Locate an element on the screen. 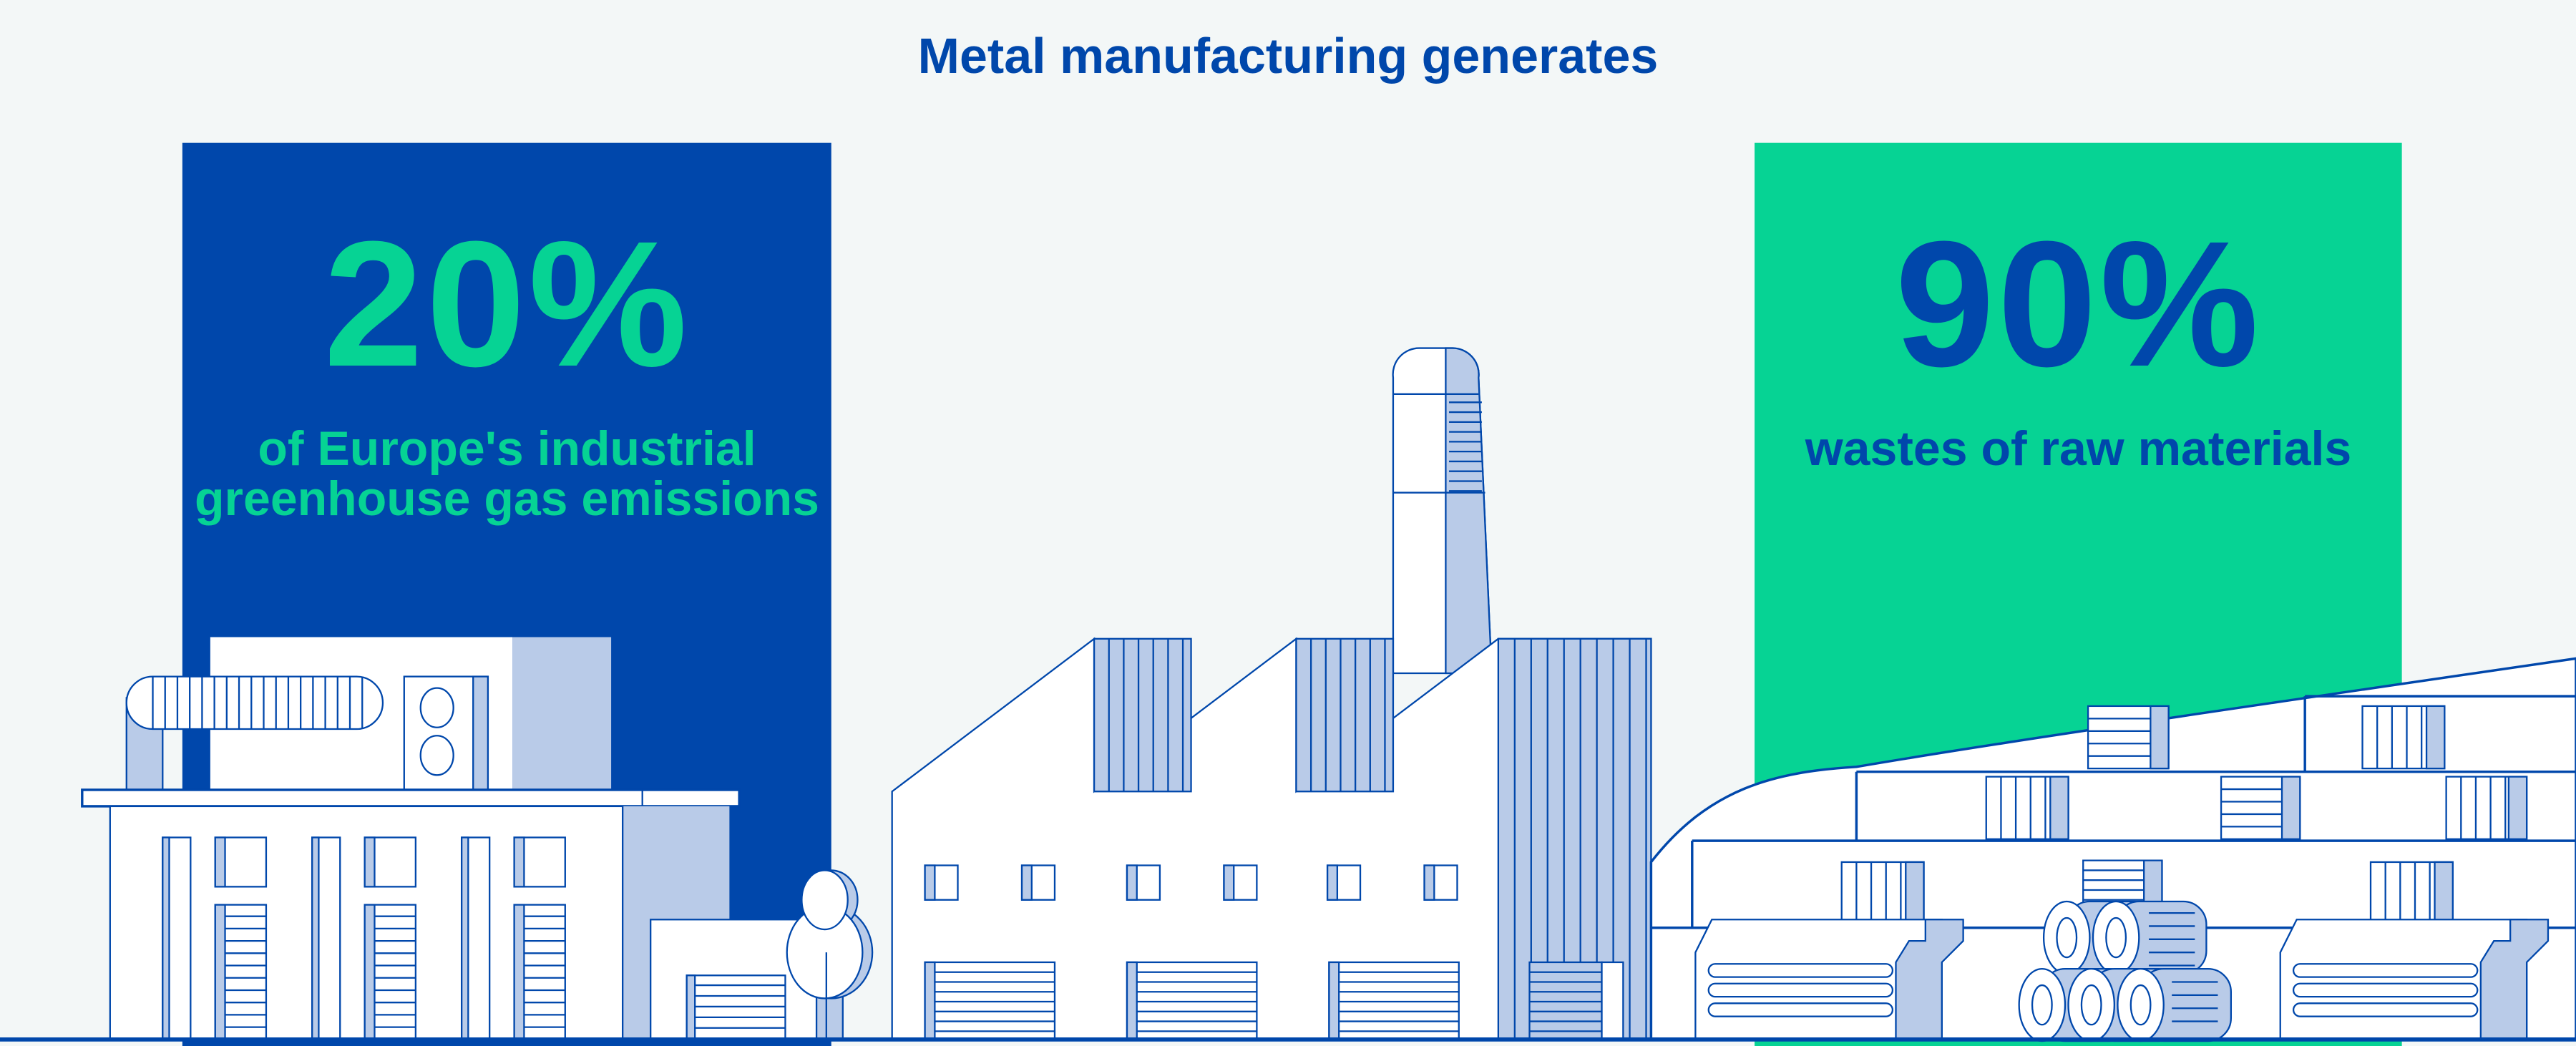  tree is located at coordinates (830, 954).